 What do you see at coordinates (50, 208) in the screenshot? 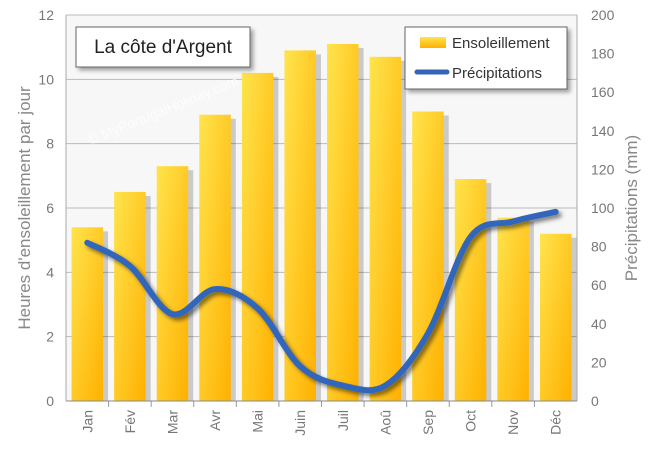
I see `y-tick-label: 6` at bounding box center [50, 208].